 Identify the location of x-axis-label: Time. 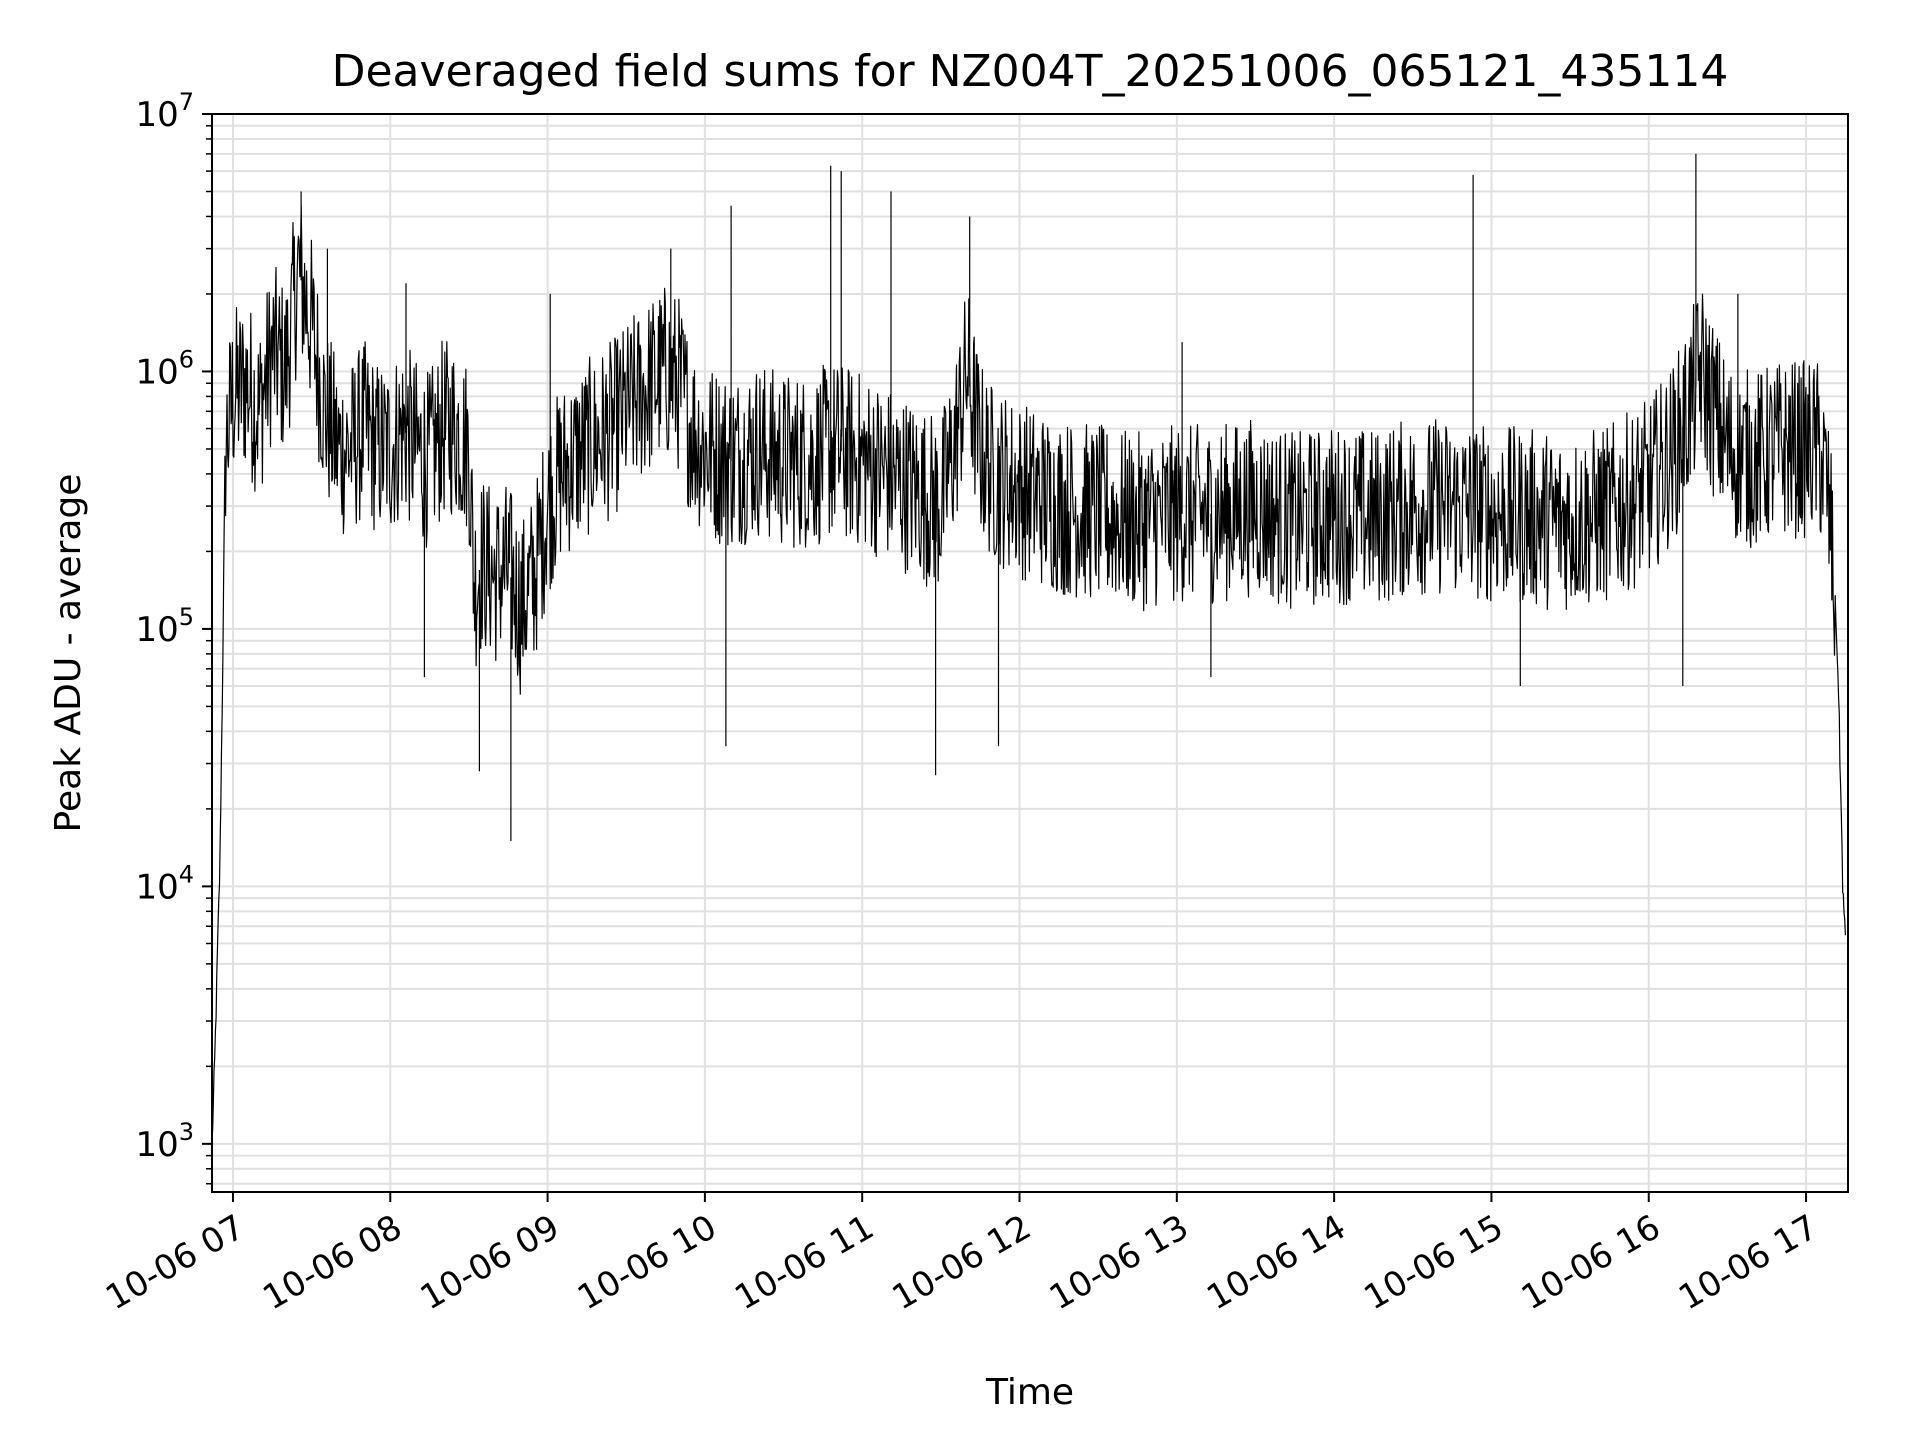
(1029, 1392).